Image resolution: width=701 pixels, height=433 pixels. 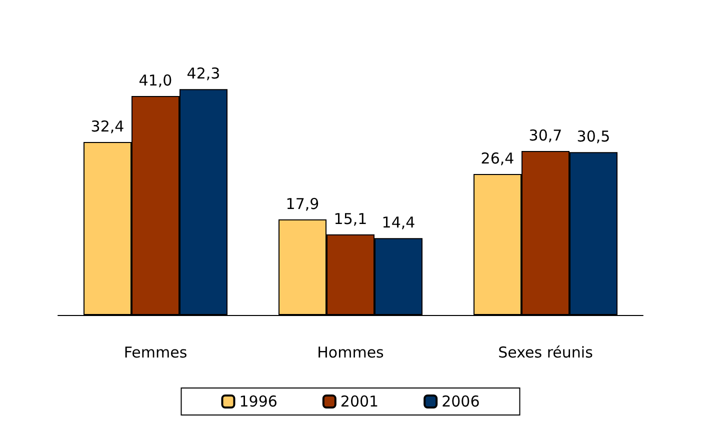 What do you see at coordinates (593, 137) in the screenshot?
I see `data-label: 30,5` at bounding box center [593, 137].